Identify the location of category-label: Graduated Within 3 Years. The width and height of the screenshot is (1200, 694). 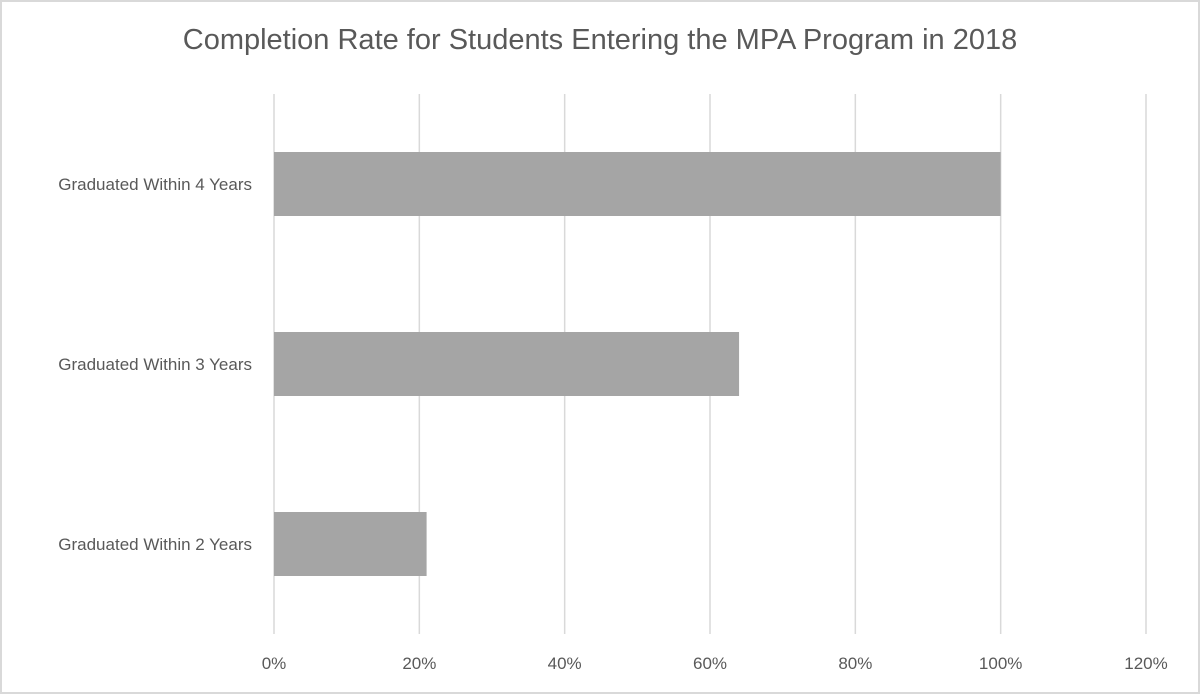
(155, 364).